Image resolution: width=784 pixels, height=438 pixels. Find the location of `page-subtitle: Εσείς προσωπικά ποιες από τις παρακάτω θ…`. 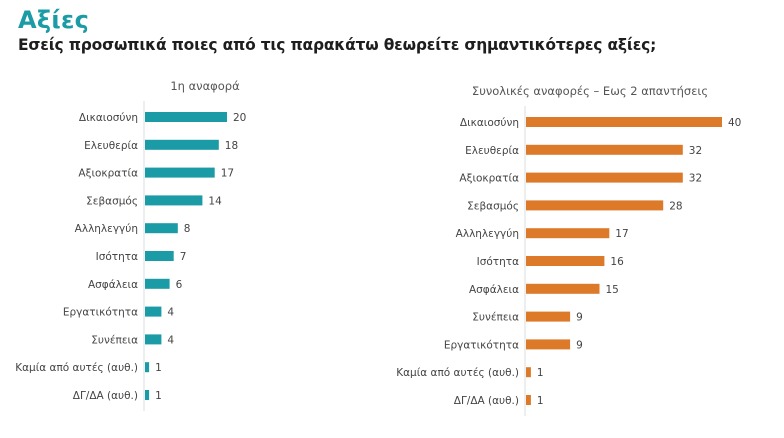

page-subtitle: Εσείς προσωπικά ποιες από τις παρακάτω θ… is located at coordinates (337, 45).